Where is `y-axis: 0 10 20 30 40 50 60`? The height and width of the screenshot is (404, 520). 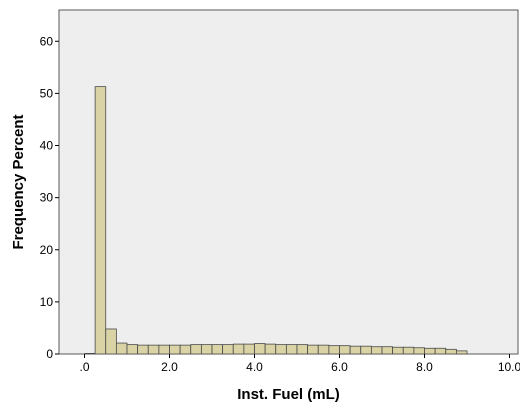
y-axis: 0 10 20 30 40 50 60 is located at coordinates (49, 197).